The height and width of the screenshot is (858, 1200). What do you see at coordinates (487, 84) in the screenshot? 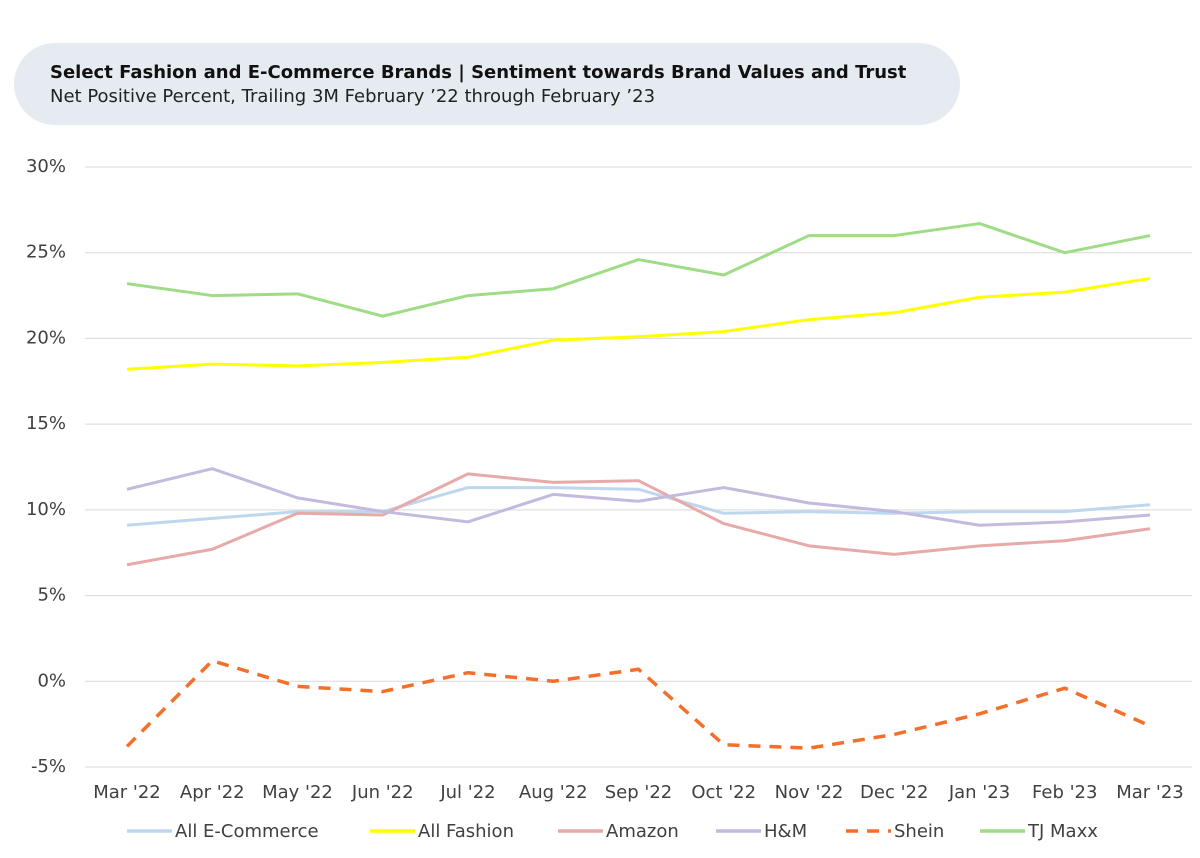
I see `title-box` at bounding box center [487, 84].